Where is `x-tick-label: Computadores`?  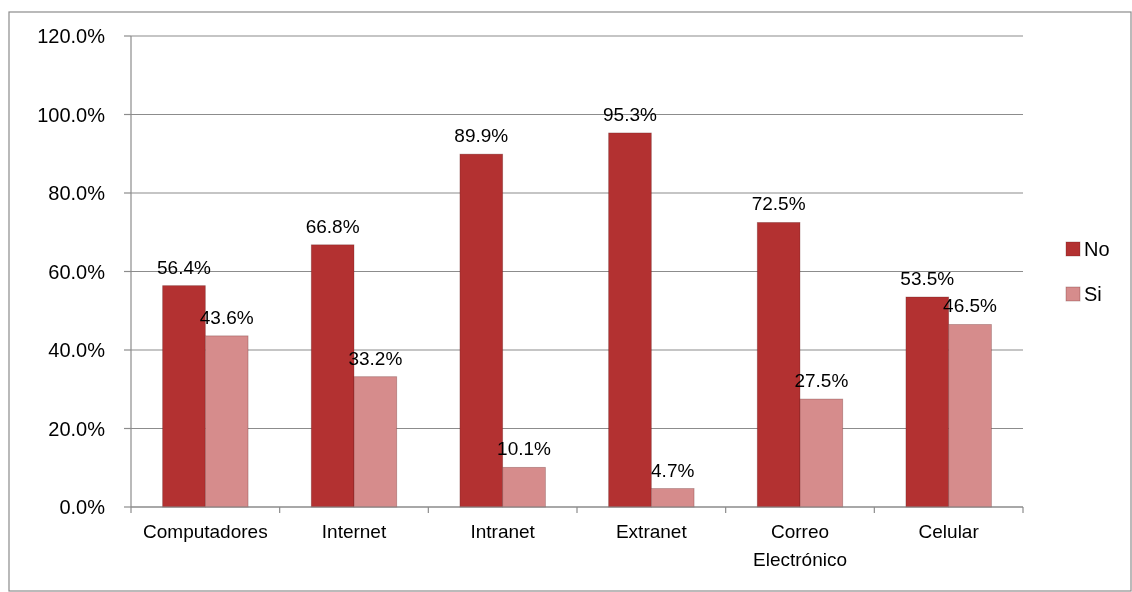 x-tick-label: Computadores is located at coordinates (205, 531).